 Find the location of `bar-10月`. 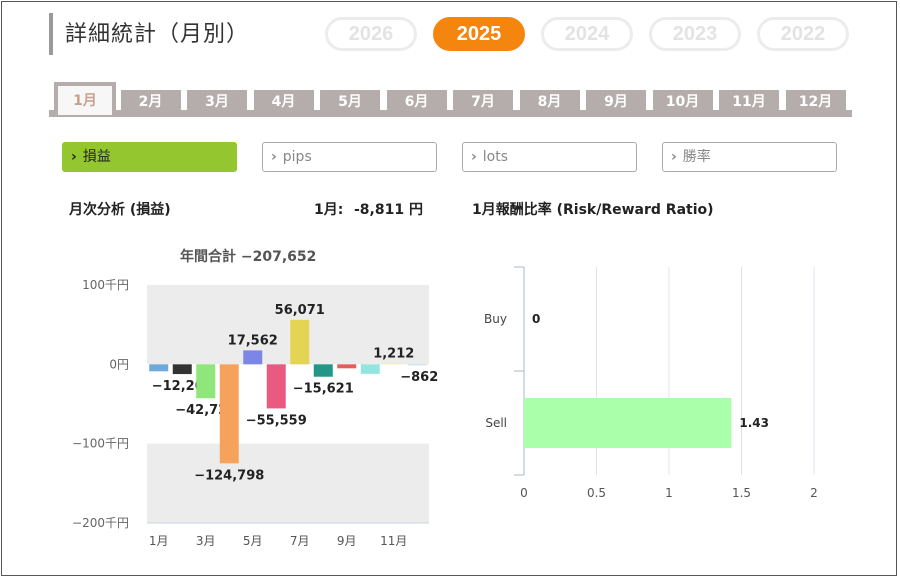

bar-10月 is located at coordinates (370, 369).